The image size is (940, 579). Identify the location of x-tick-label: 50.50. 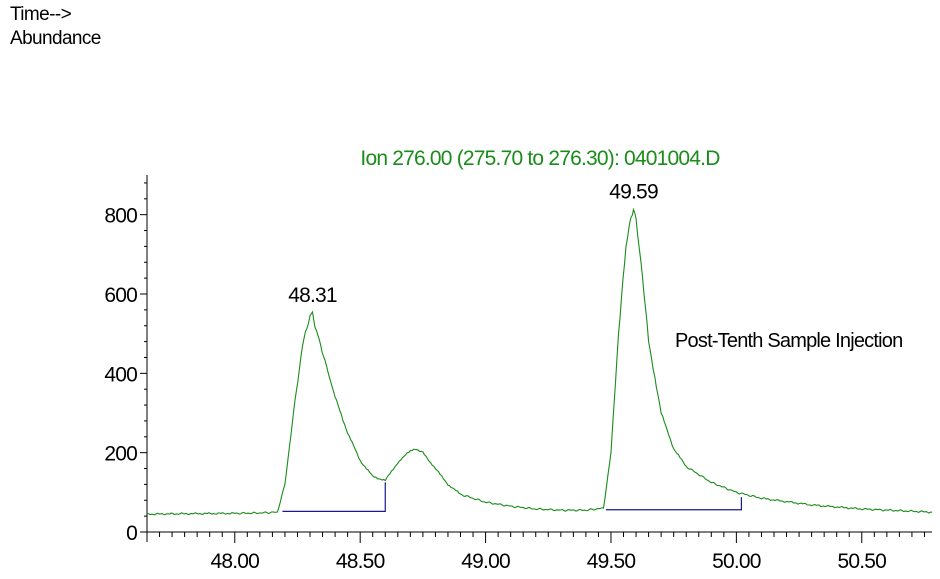
(861, 561).